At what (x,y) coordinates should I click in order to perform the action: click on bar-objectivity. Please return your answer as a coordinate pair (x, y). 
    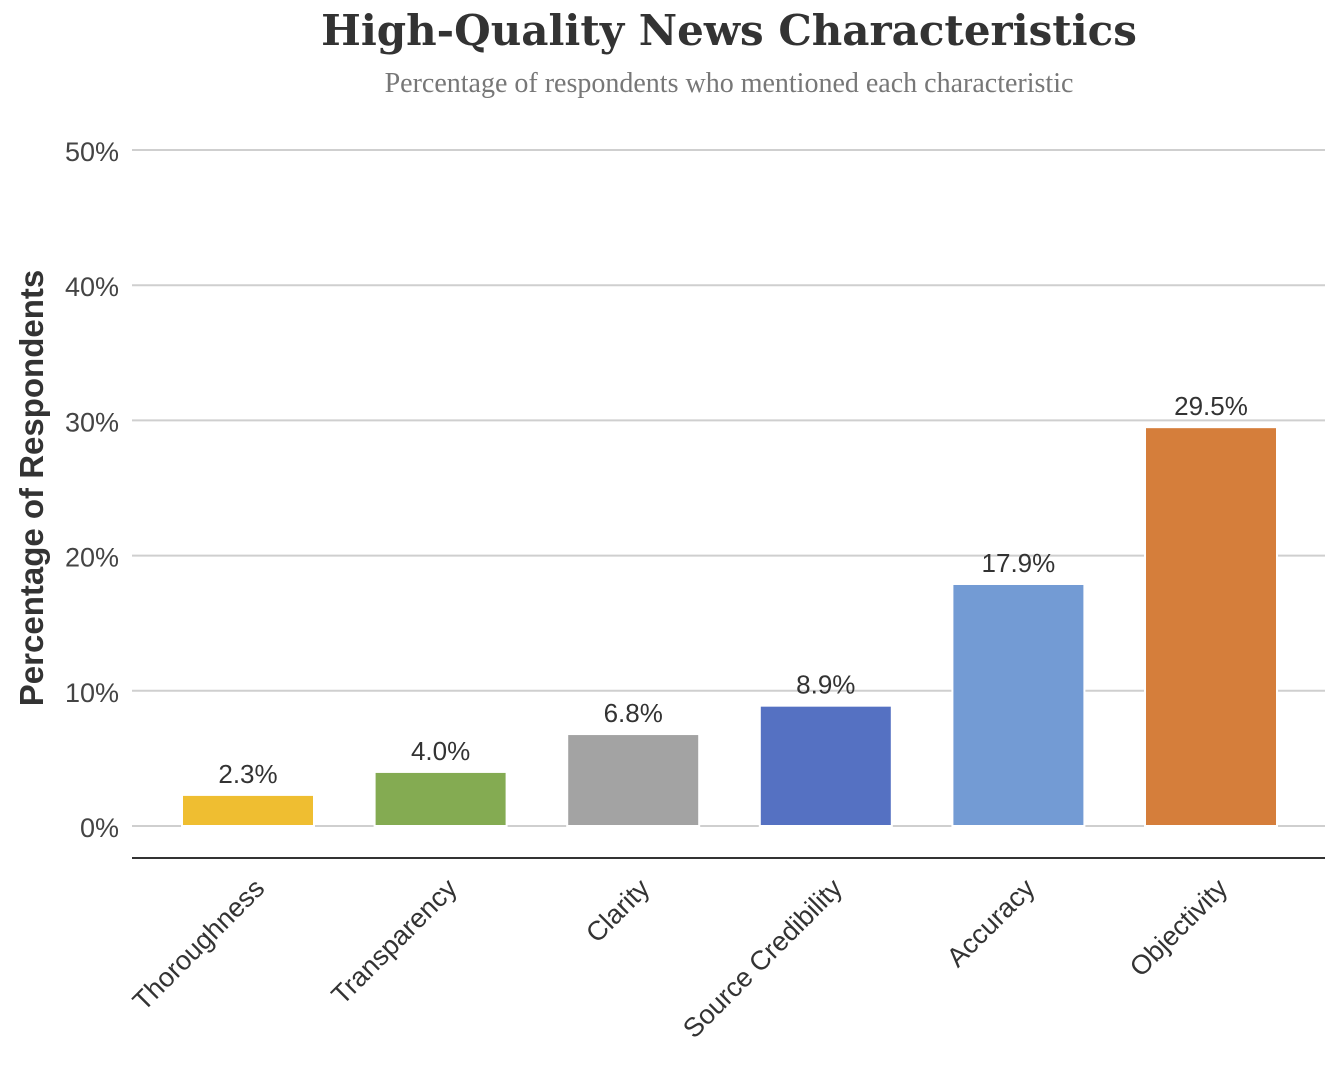
    Looking at the image, I should click on (1211, 626).